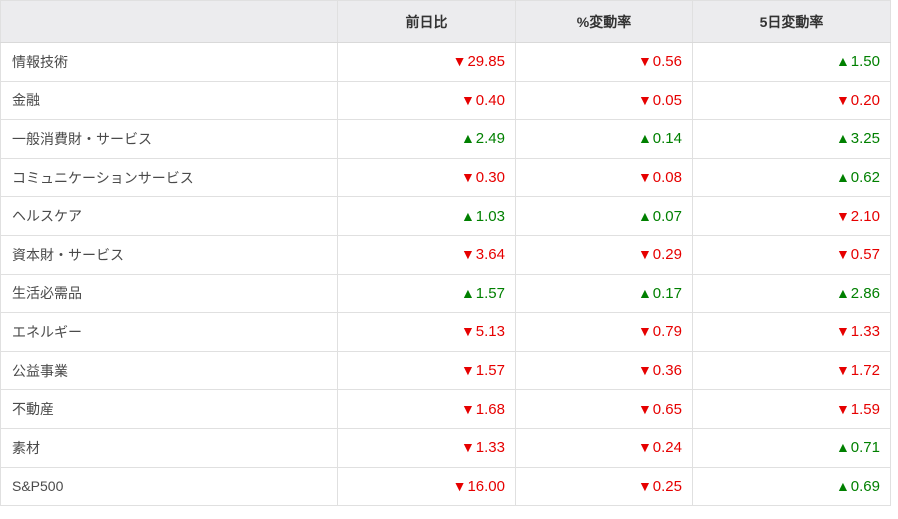 The height and width of the screenshot is (519, 898). I want to click on change-value: ▼0.40, so click(426, 101).